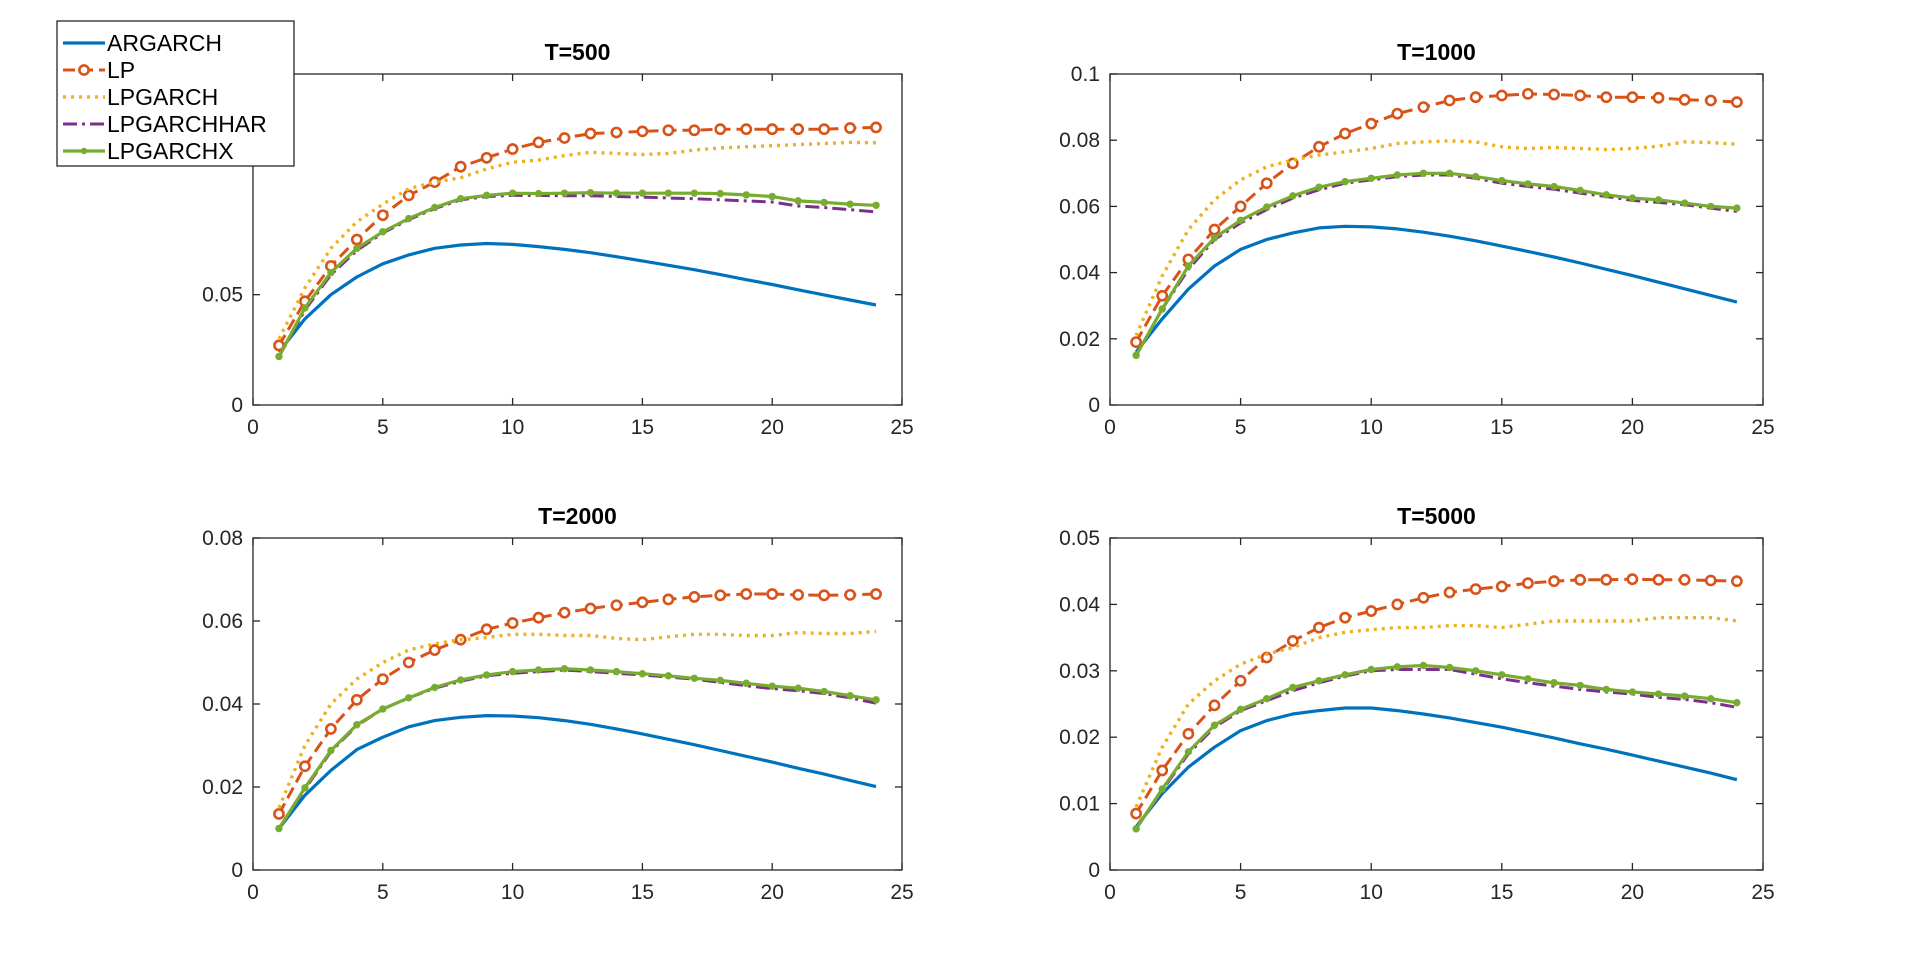  I want to click on series-lpgarch, so click(577, 719).